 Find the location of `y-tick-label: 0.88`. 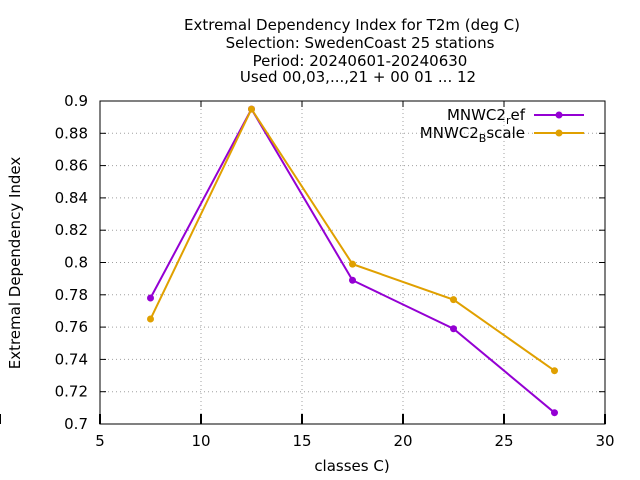

y-tick-label: 0.88 is located at coordinates (71, 133).